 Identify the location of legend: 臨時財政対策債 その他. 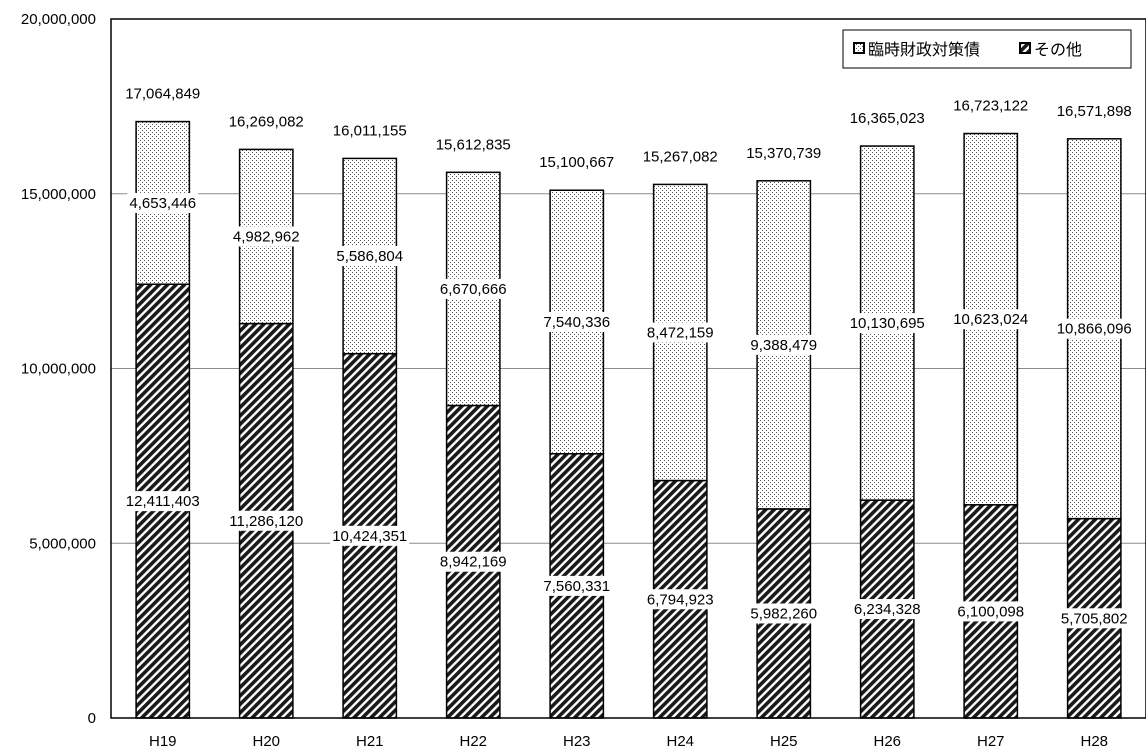
(987, 49).